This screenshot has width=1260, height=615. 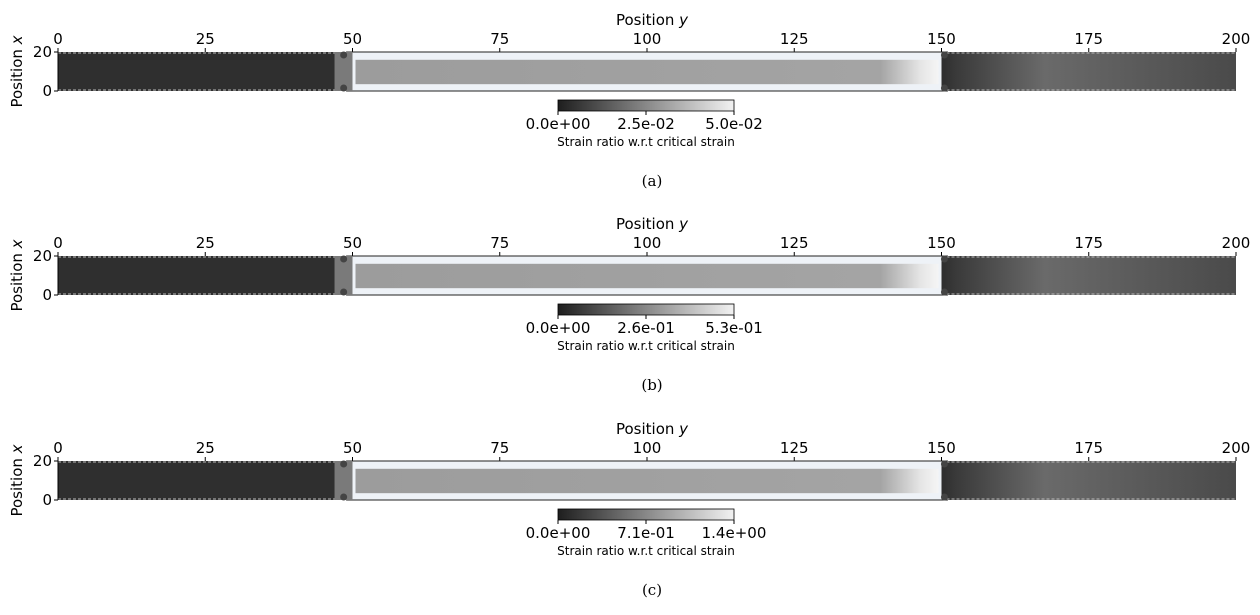 What do you see at coordinates (646, 328) in the screenshot?
I see `colorbar-tick-label: 2.6e-01` at bounding box center [646, 328].